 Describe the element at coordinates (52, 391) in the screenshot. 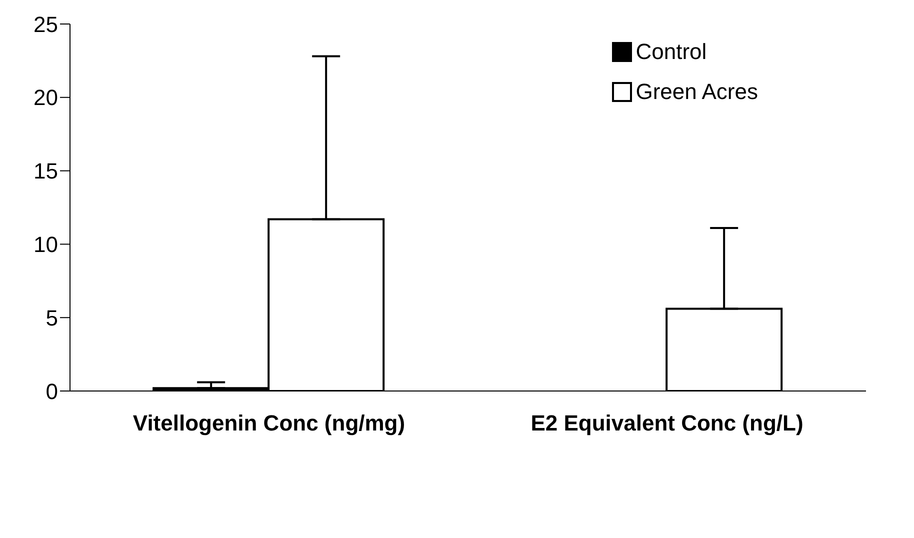

I see `y-tick-label: 0` at that location.